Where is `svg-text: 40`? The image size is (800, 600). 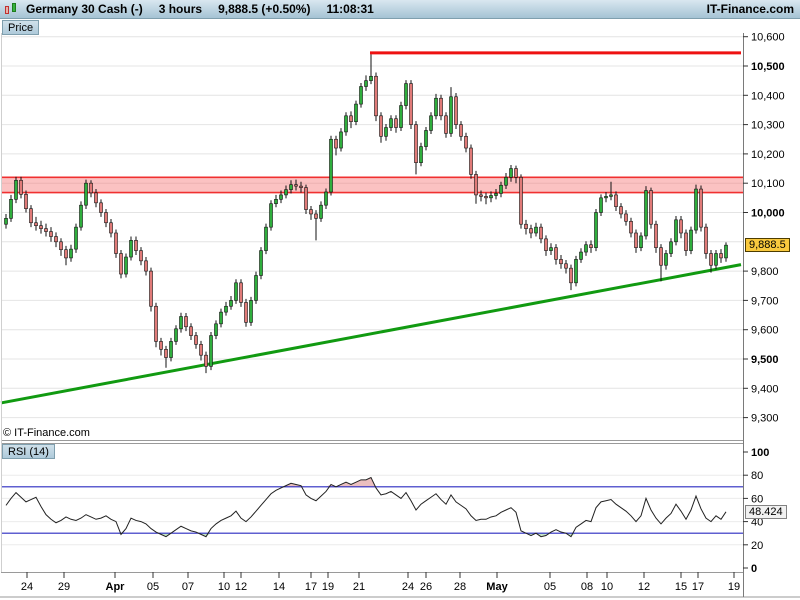
svg-text: 40 is located at coordinates (757, 523).